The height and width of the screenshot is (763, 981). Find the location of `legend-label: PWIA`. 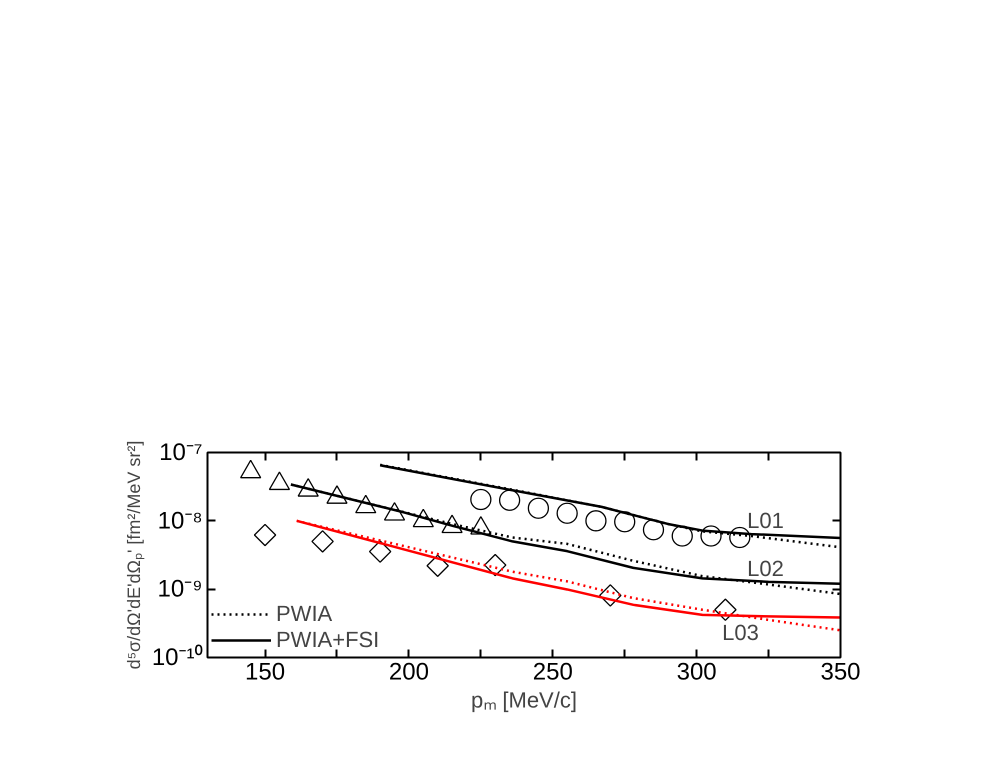

legend-label: PWIA is located at coordinates (304, 614).